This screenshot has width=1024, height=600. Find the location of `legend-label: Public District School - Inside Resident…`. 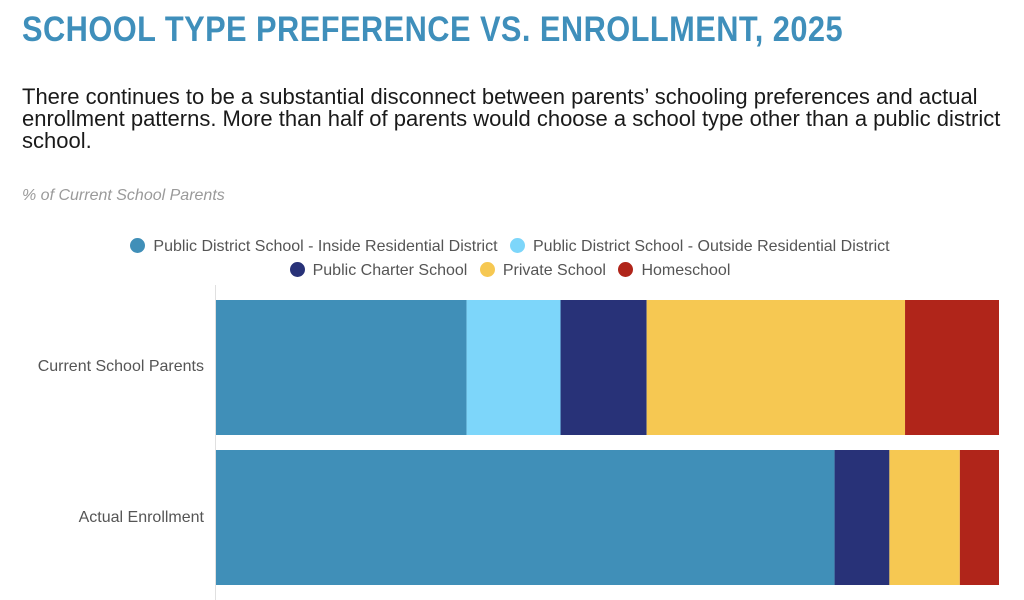

legend-label: Public District School - Inside Resident… is located at coordinates (325, 246).